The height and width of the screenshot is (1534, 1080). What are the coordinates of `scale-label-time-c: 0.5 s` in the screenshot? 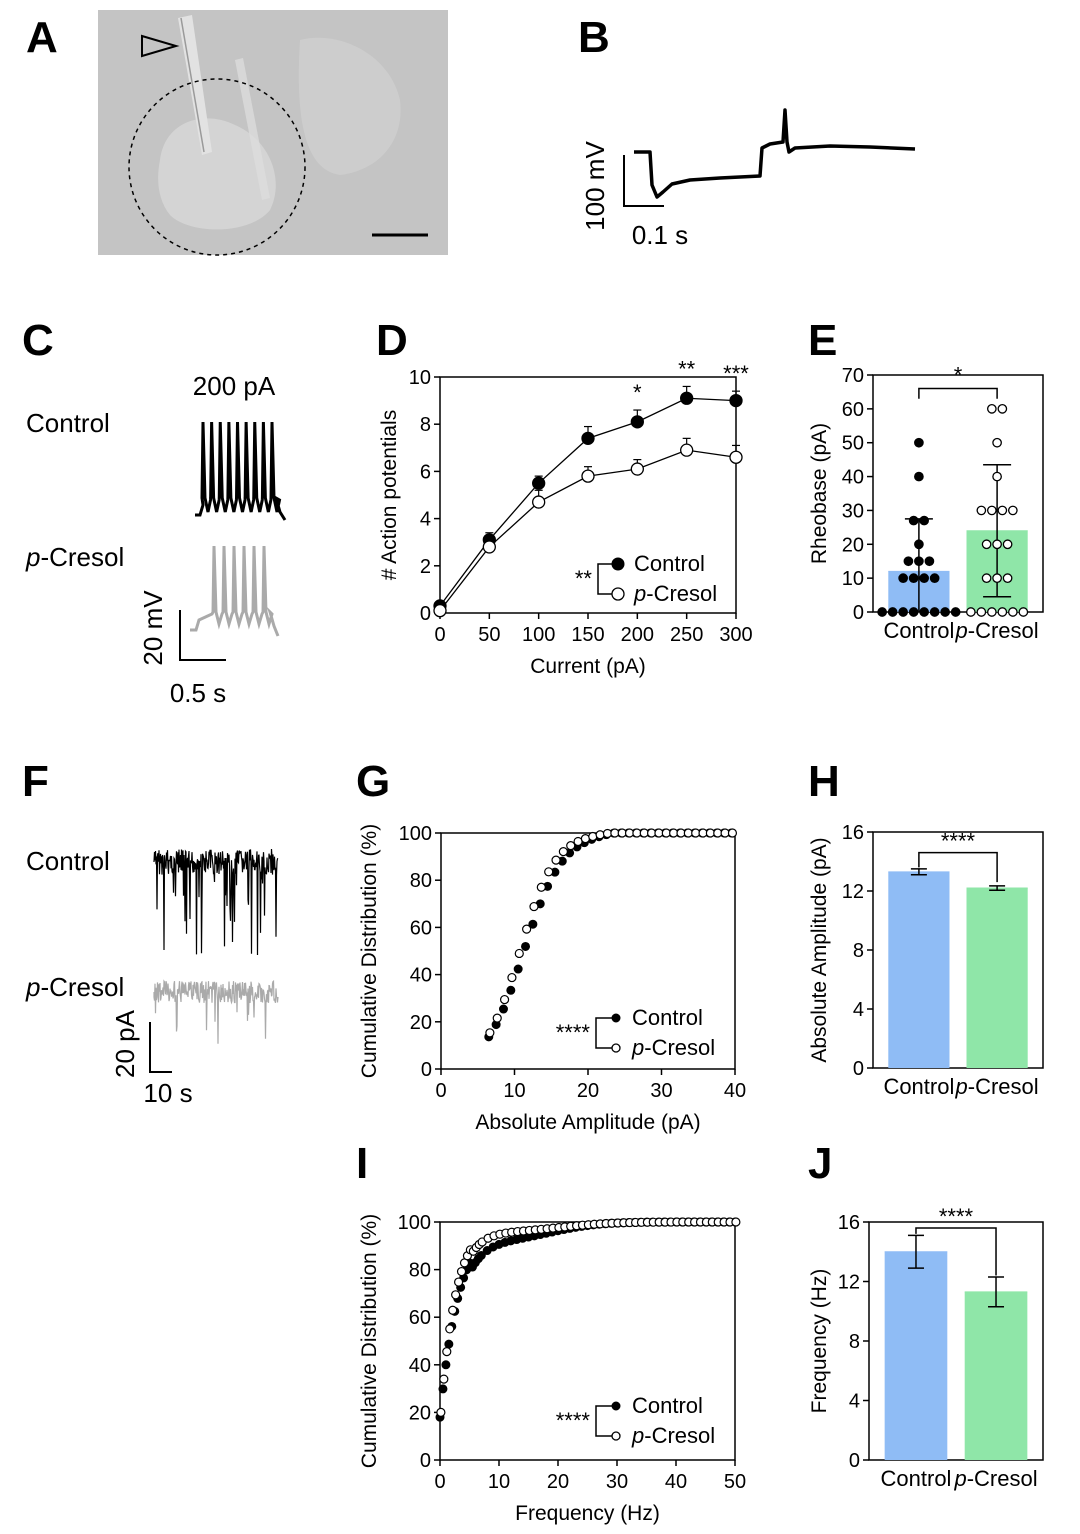 It's located at (198, 693).